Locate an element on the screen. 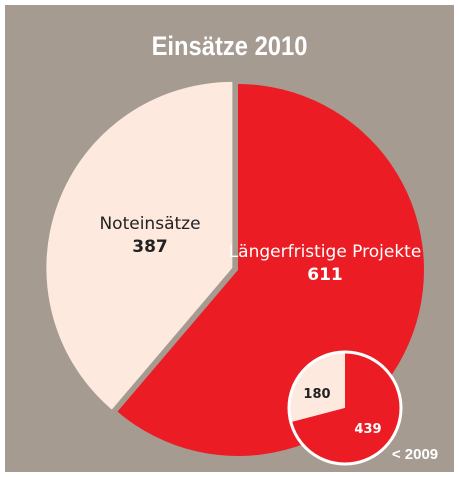 This screenshot has width=459, height=477. category-label: Noteinsätze is located at coordinates (150, 224).